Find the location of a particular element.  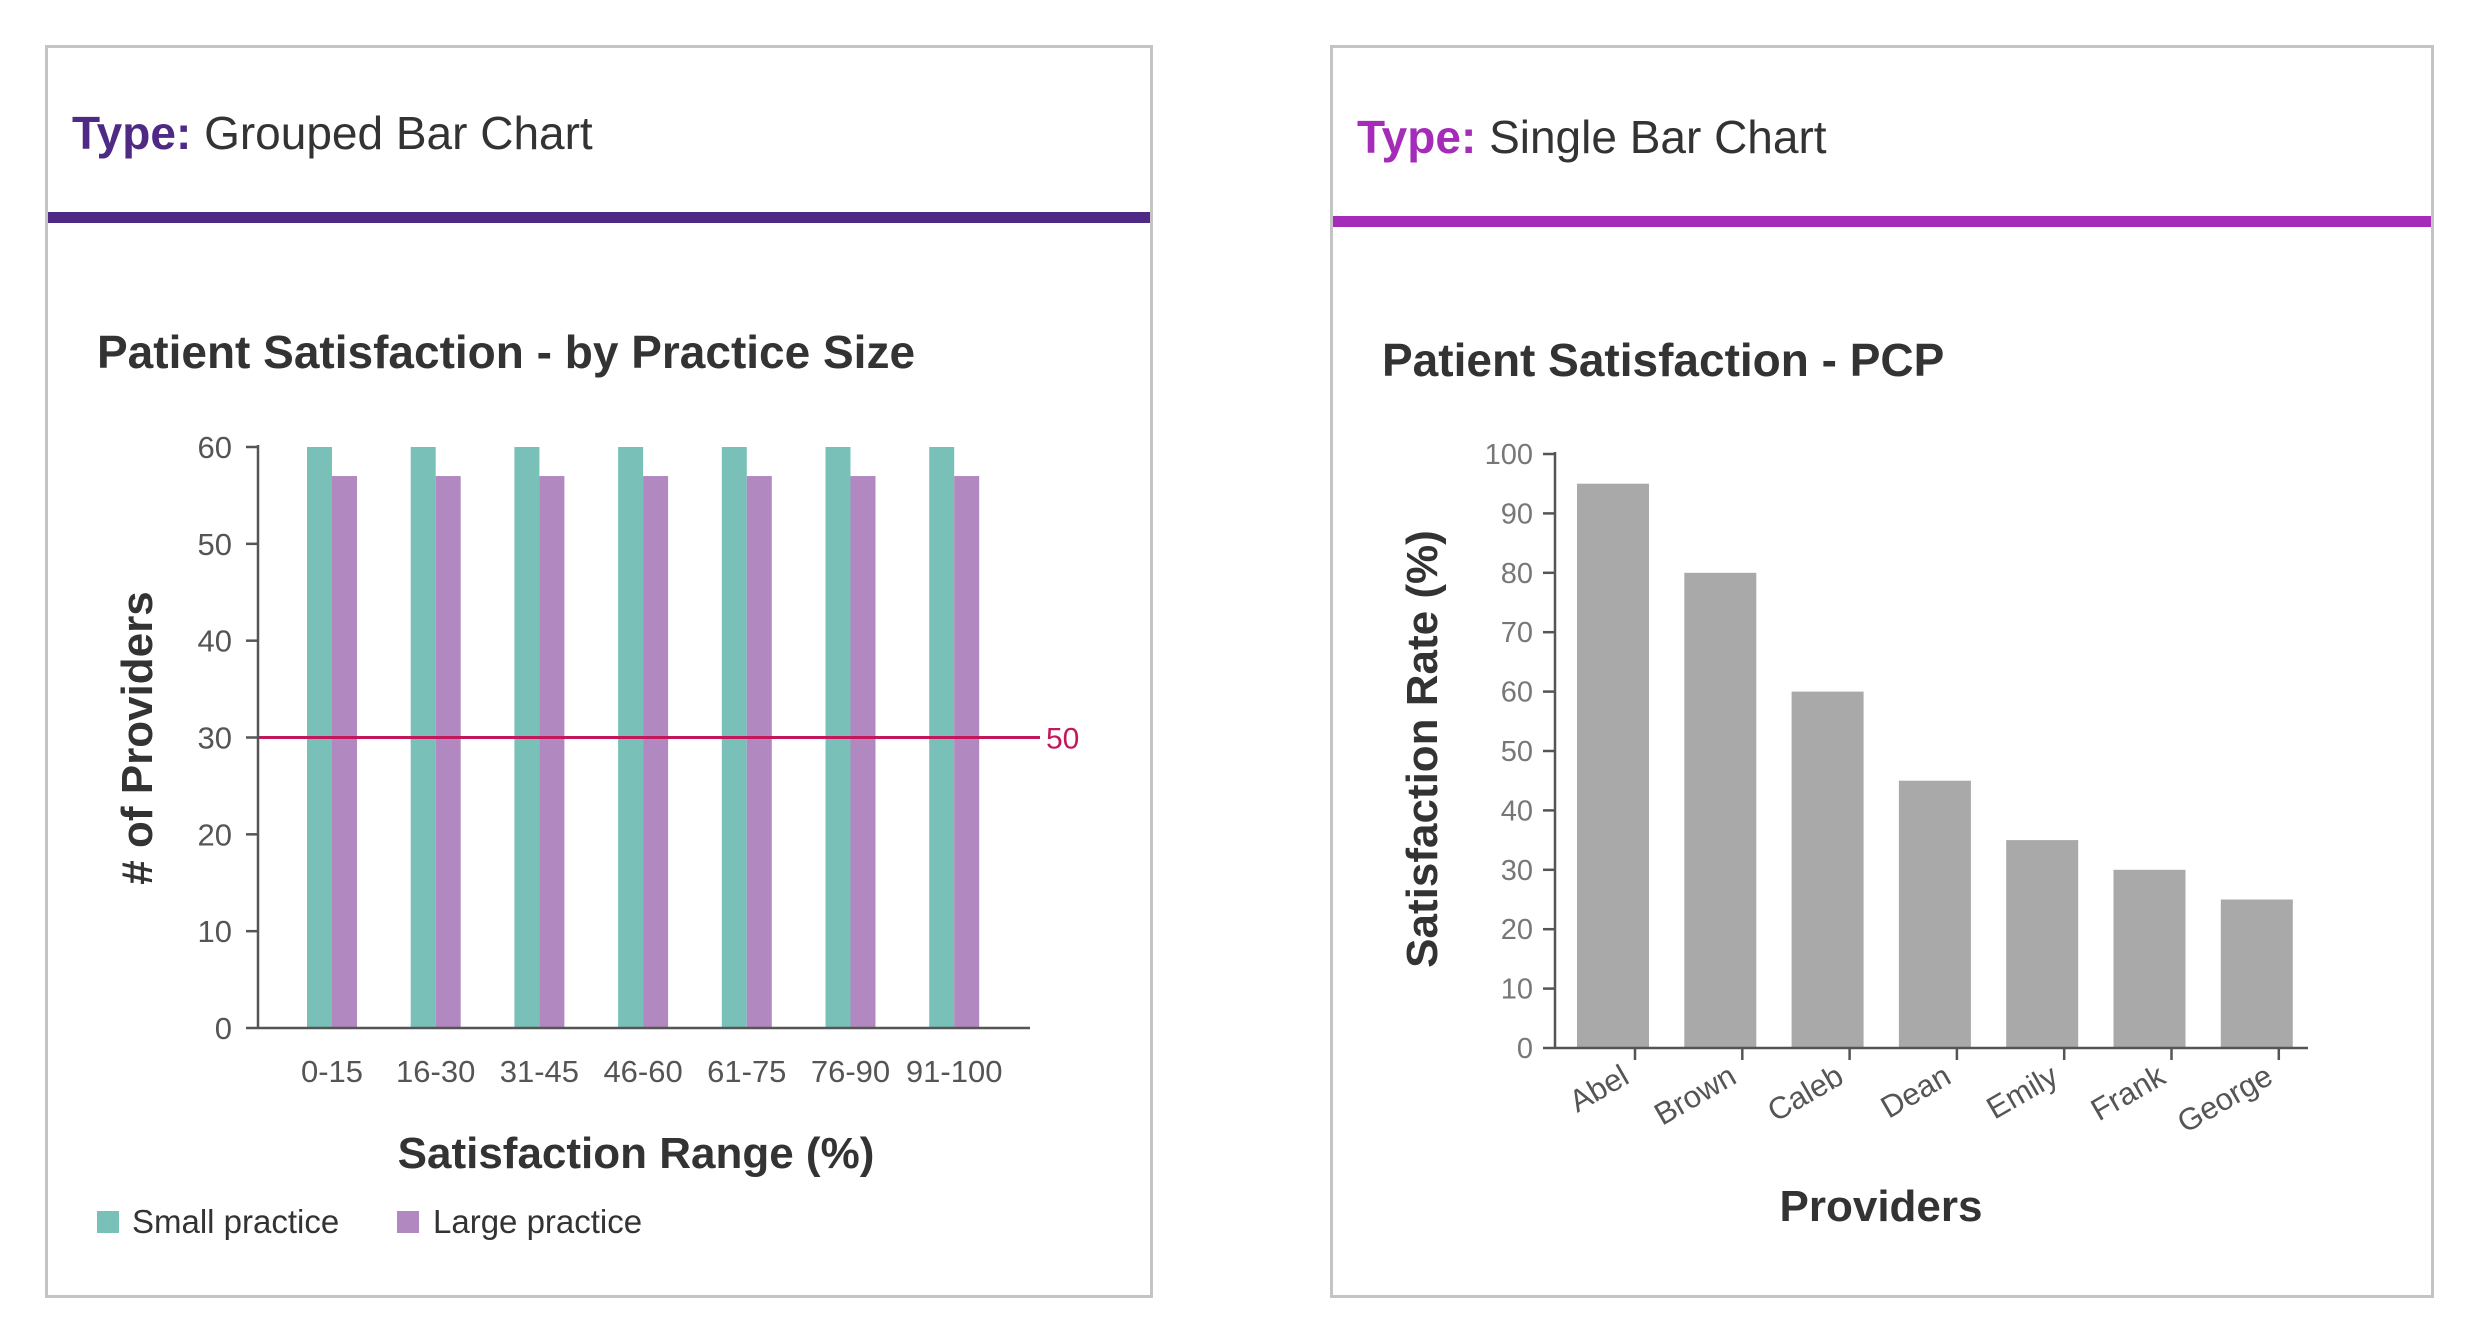

x-tick-label: Abel is located at coordinates (1598, 1088).